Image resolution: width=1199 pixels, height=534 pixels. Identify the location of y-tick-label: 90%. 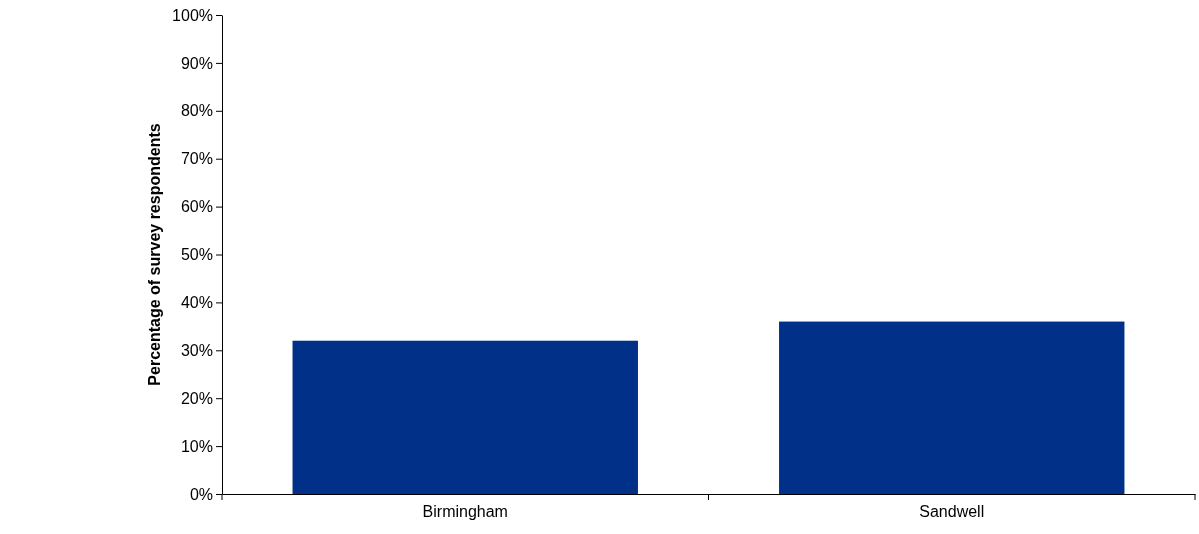
(196, 63).